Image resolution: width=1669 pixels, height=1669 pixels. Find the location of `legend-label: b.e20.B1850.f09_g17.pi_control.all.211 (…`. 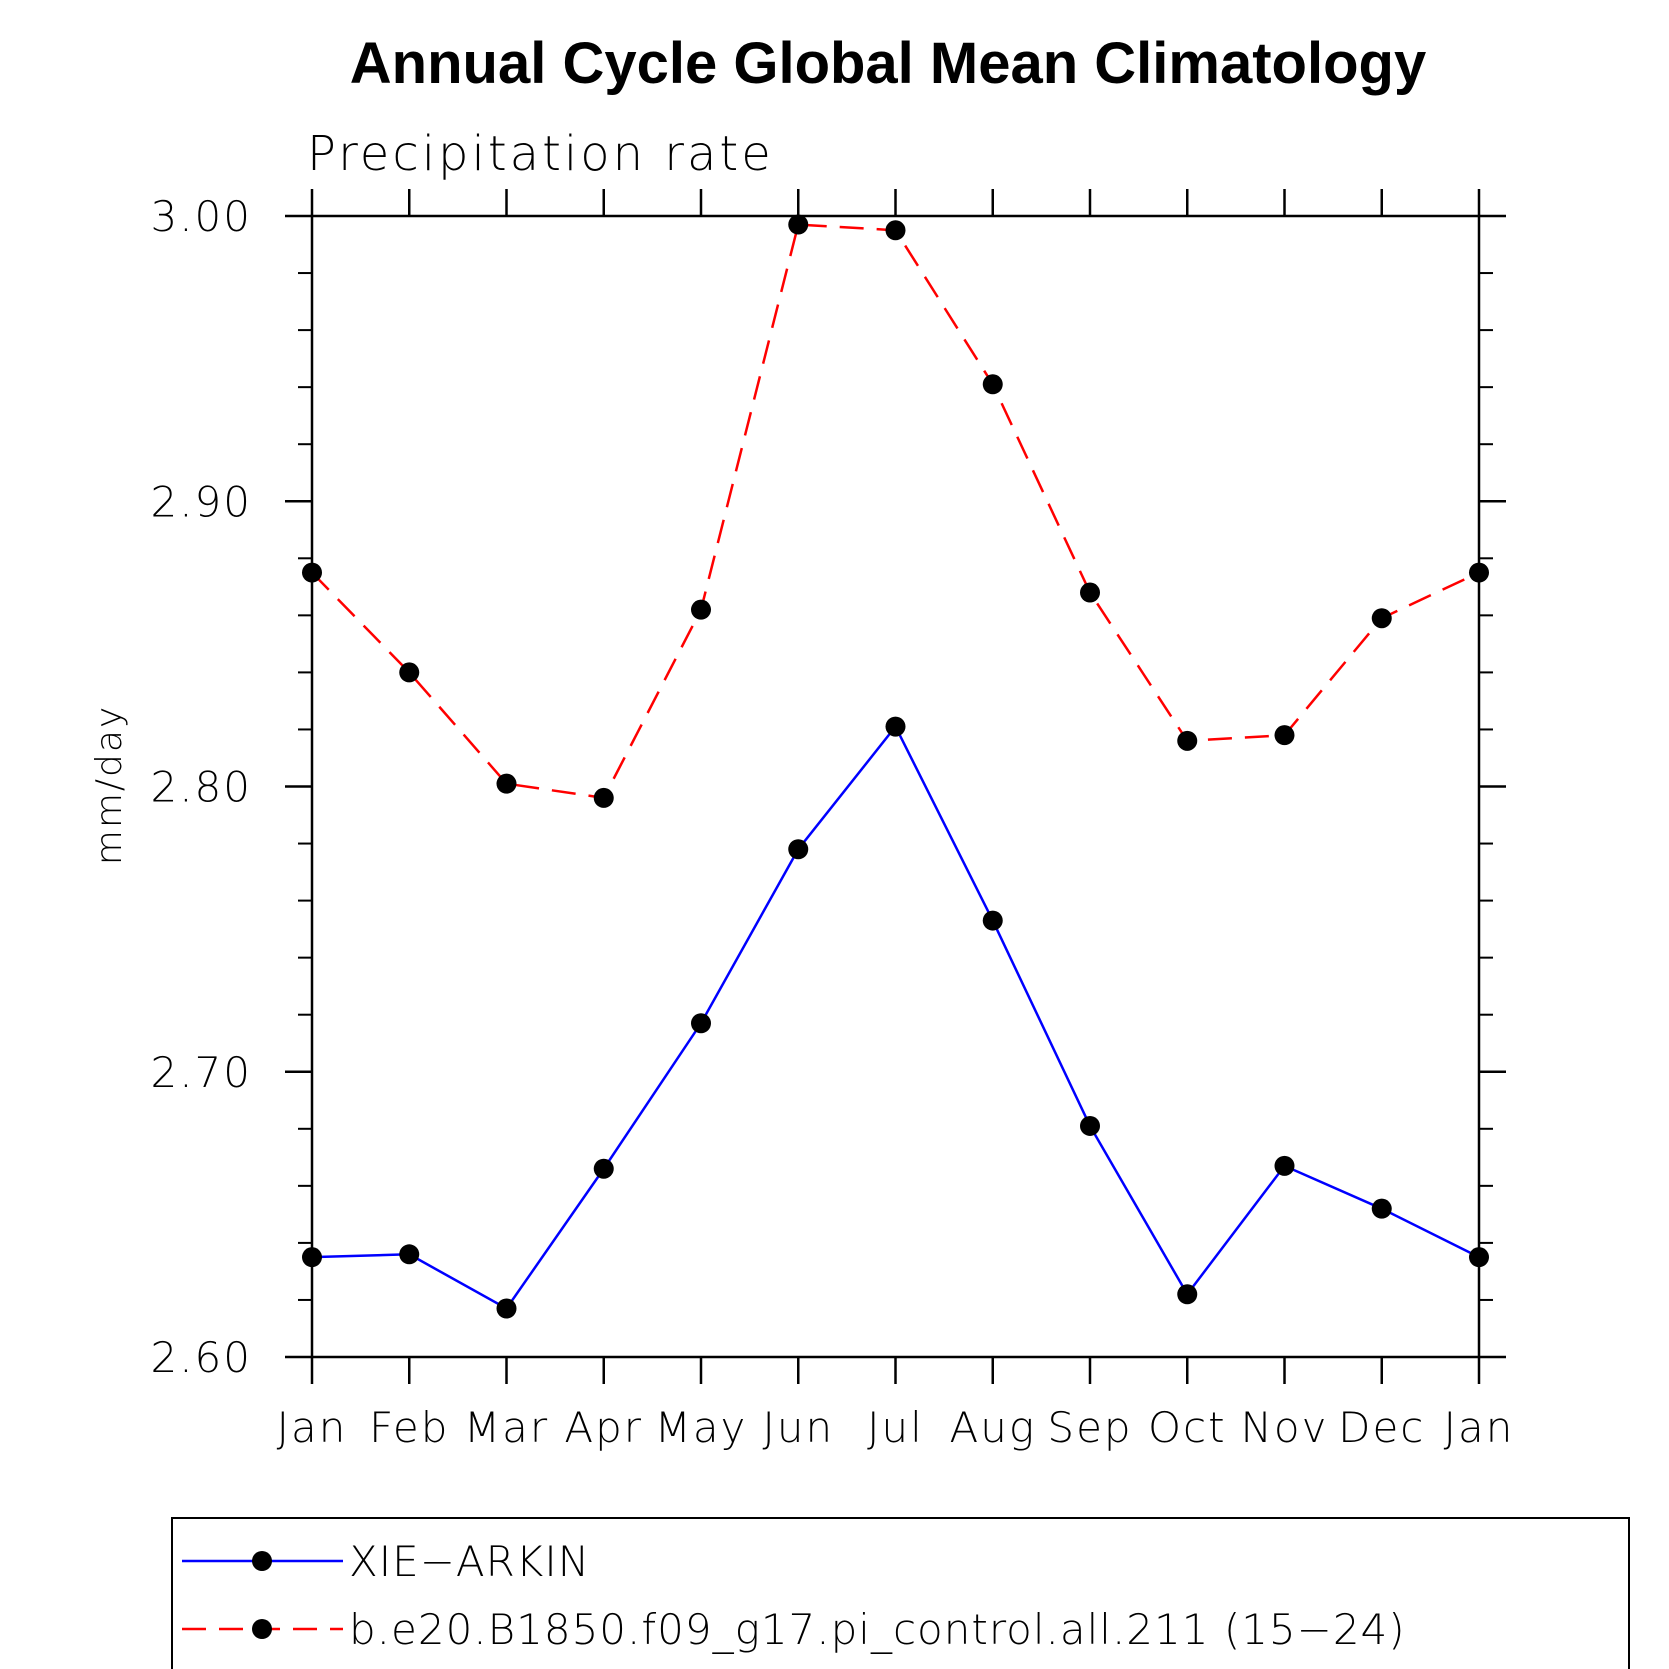

legend-label: b.e20.B1850.f09_g17.pi_control.all.211 (… is located at coordinates (877, 1629).